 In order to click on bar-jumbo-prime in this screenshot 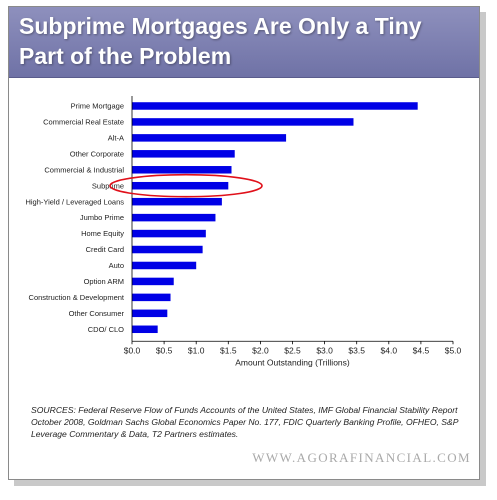, I will do `click(174, 217)`.